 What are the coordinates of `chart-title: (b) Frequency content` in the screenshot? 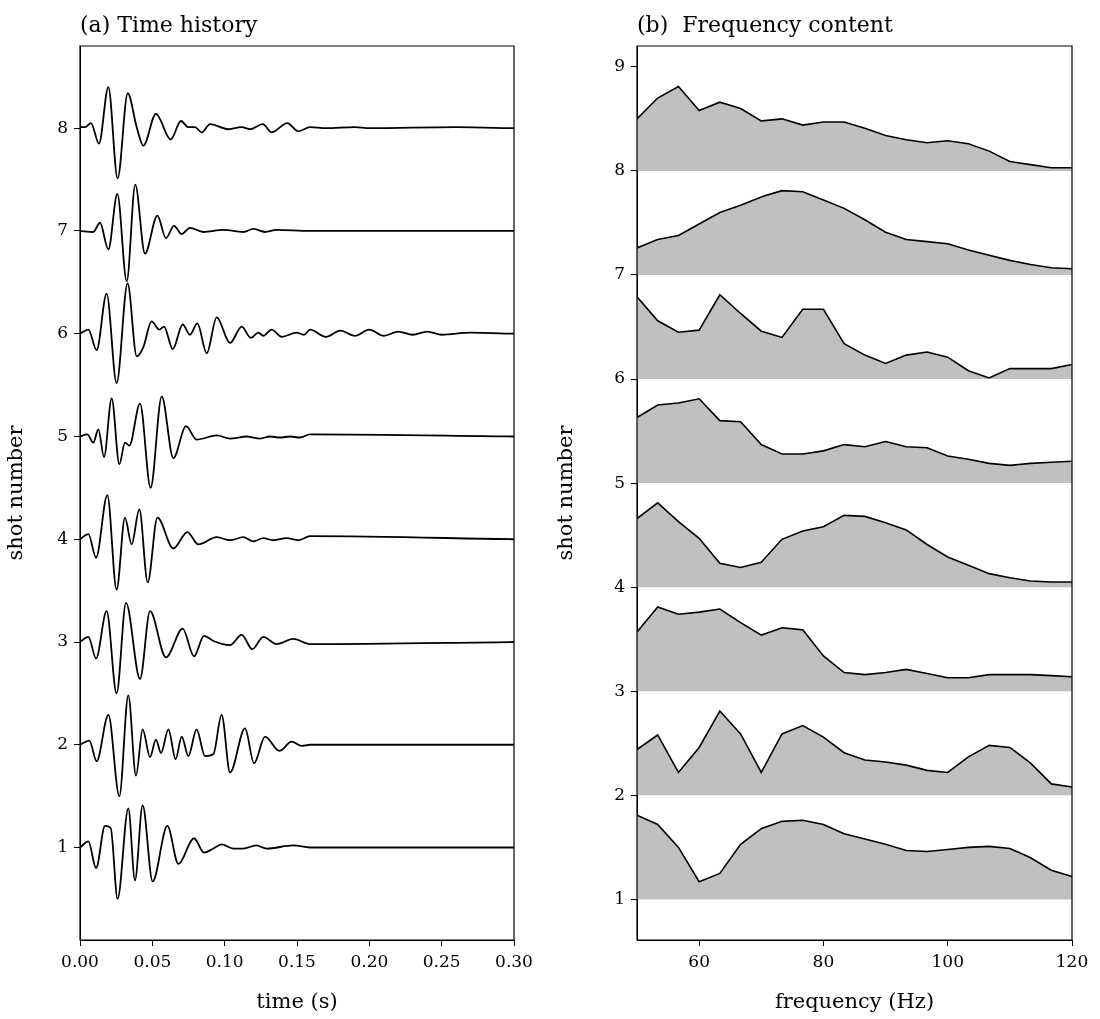 It's located at (765, 24).